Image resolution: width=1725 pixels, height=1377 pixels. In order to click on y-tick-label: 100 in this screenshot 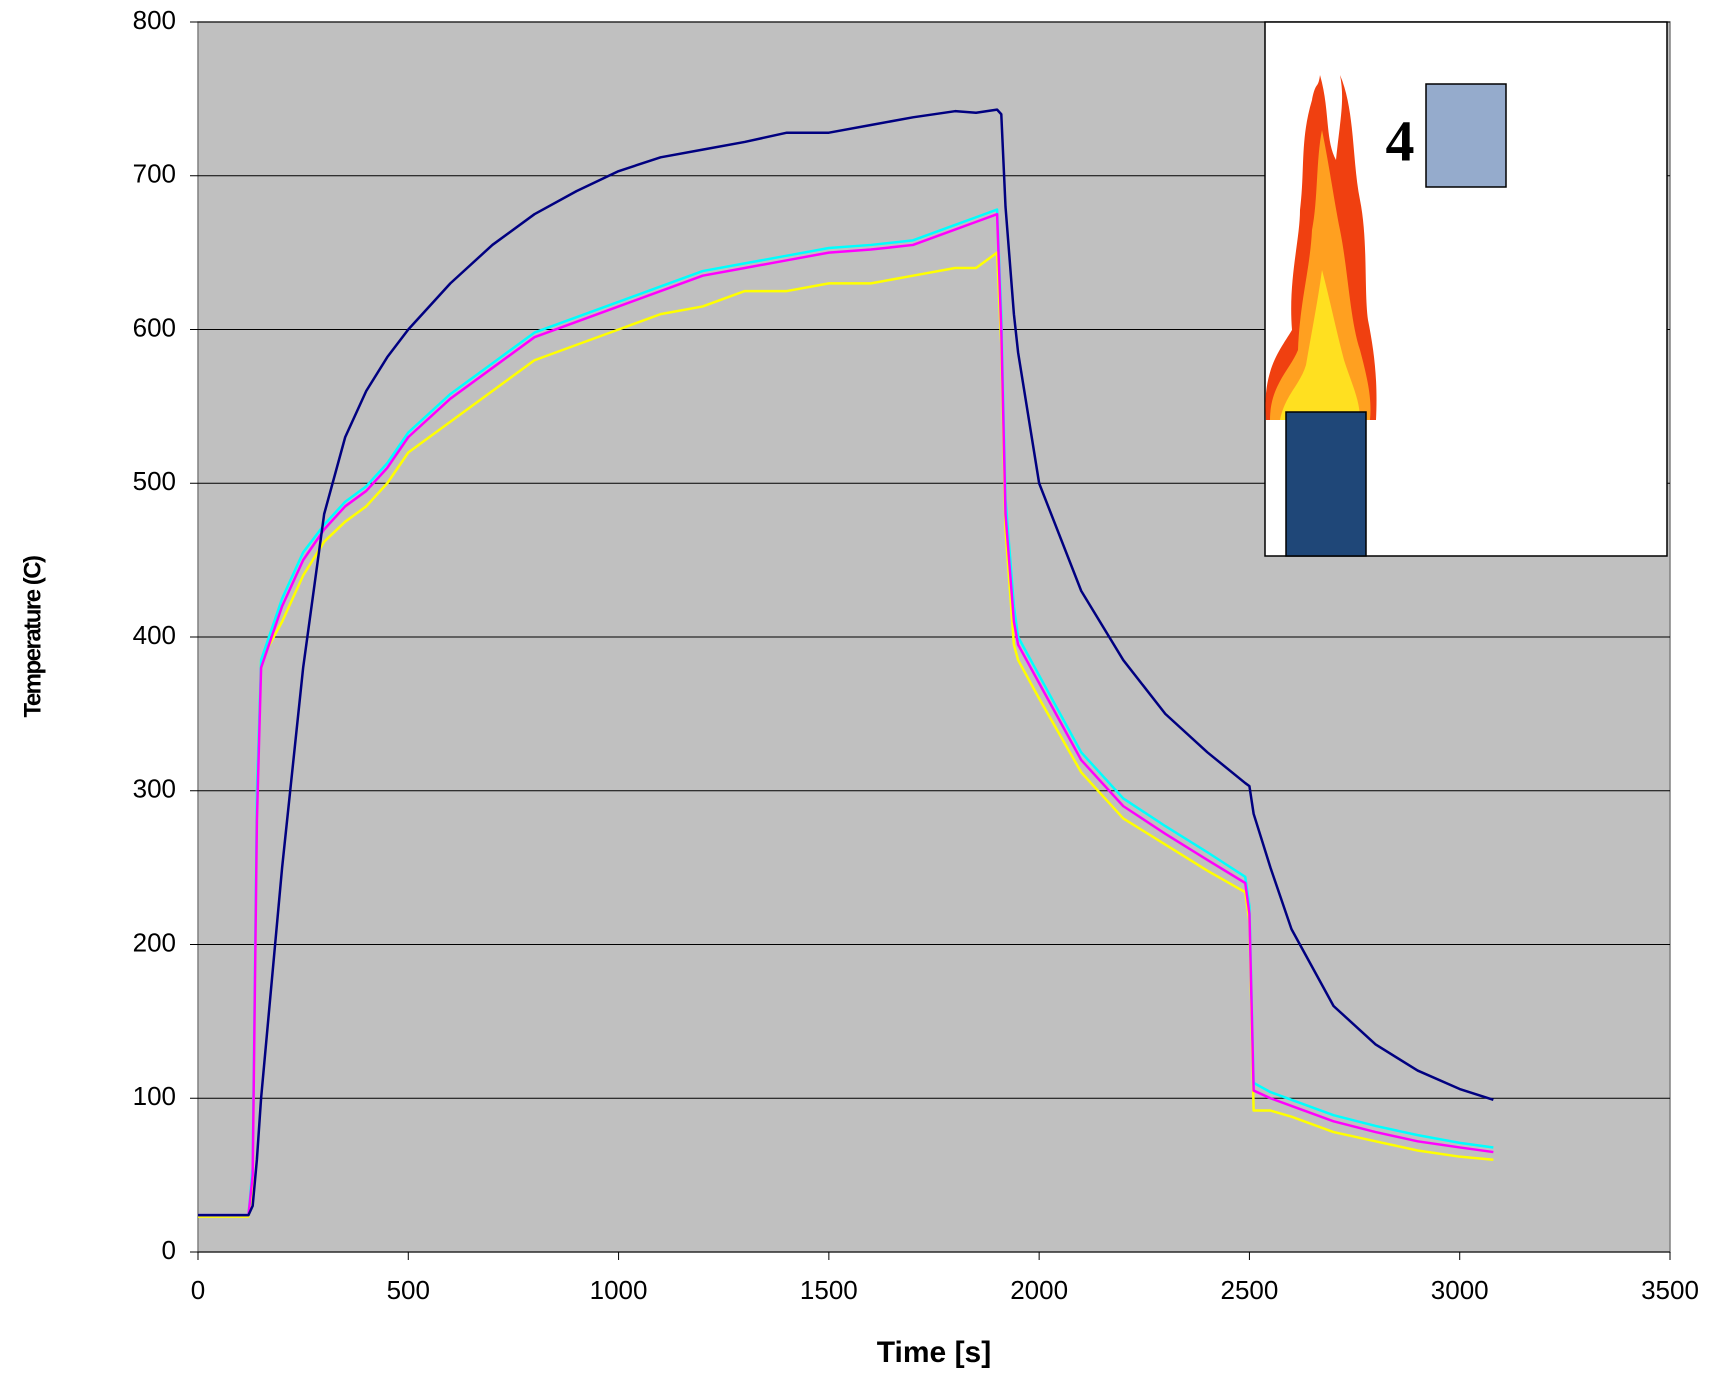, I will do `click(154, 1096)`.